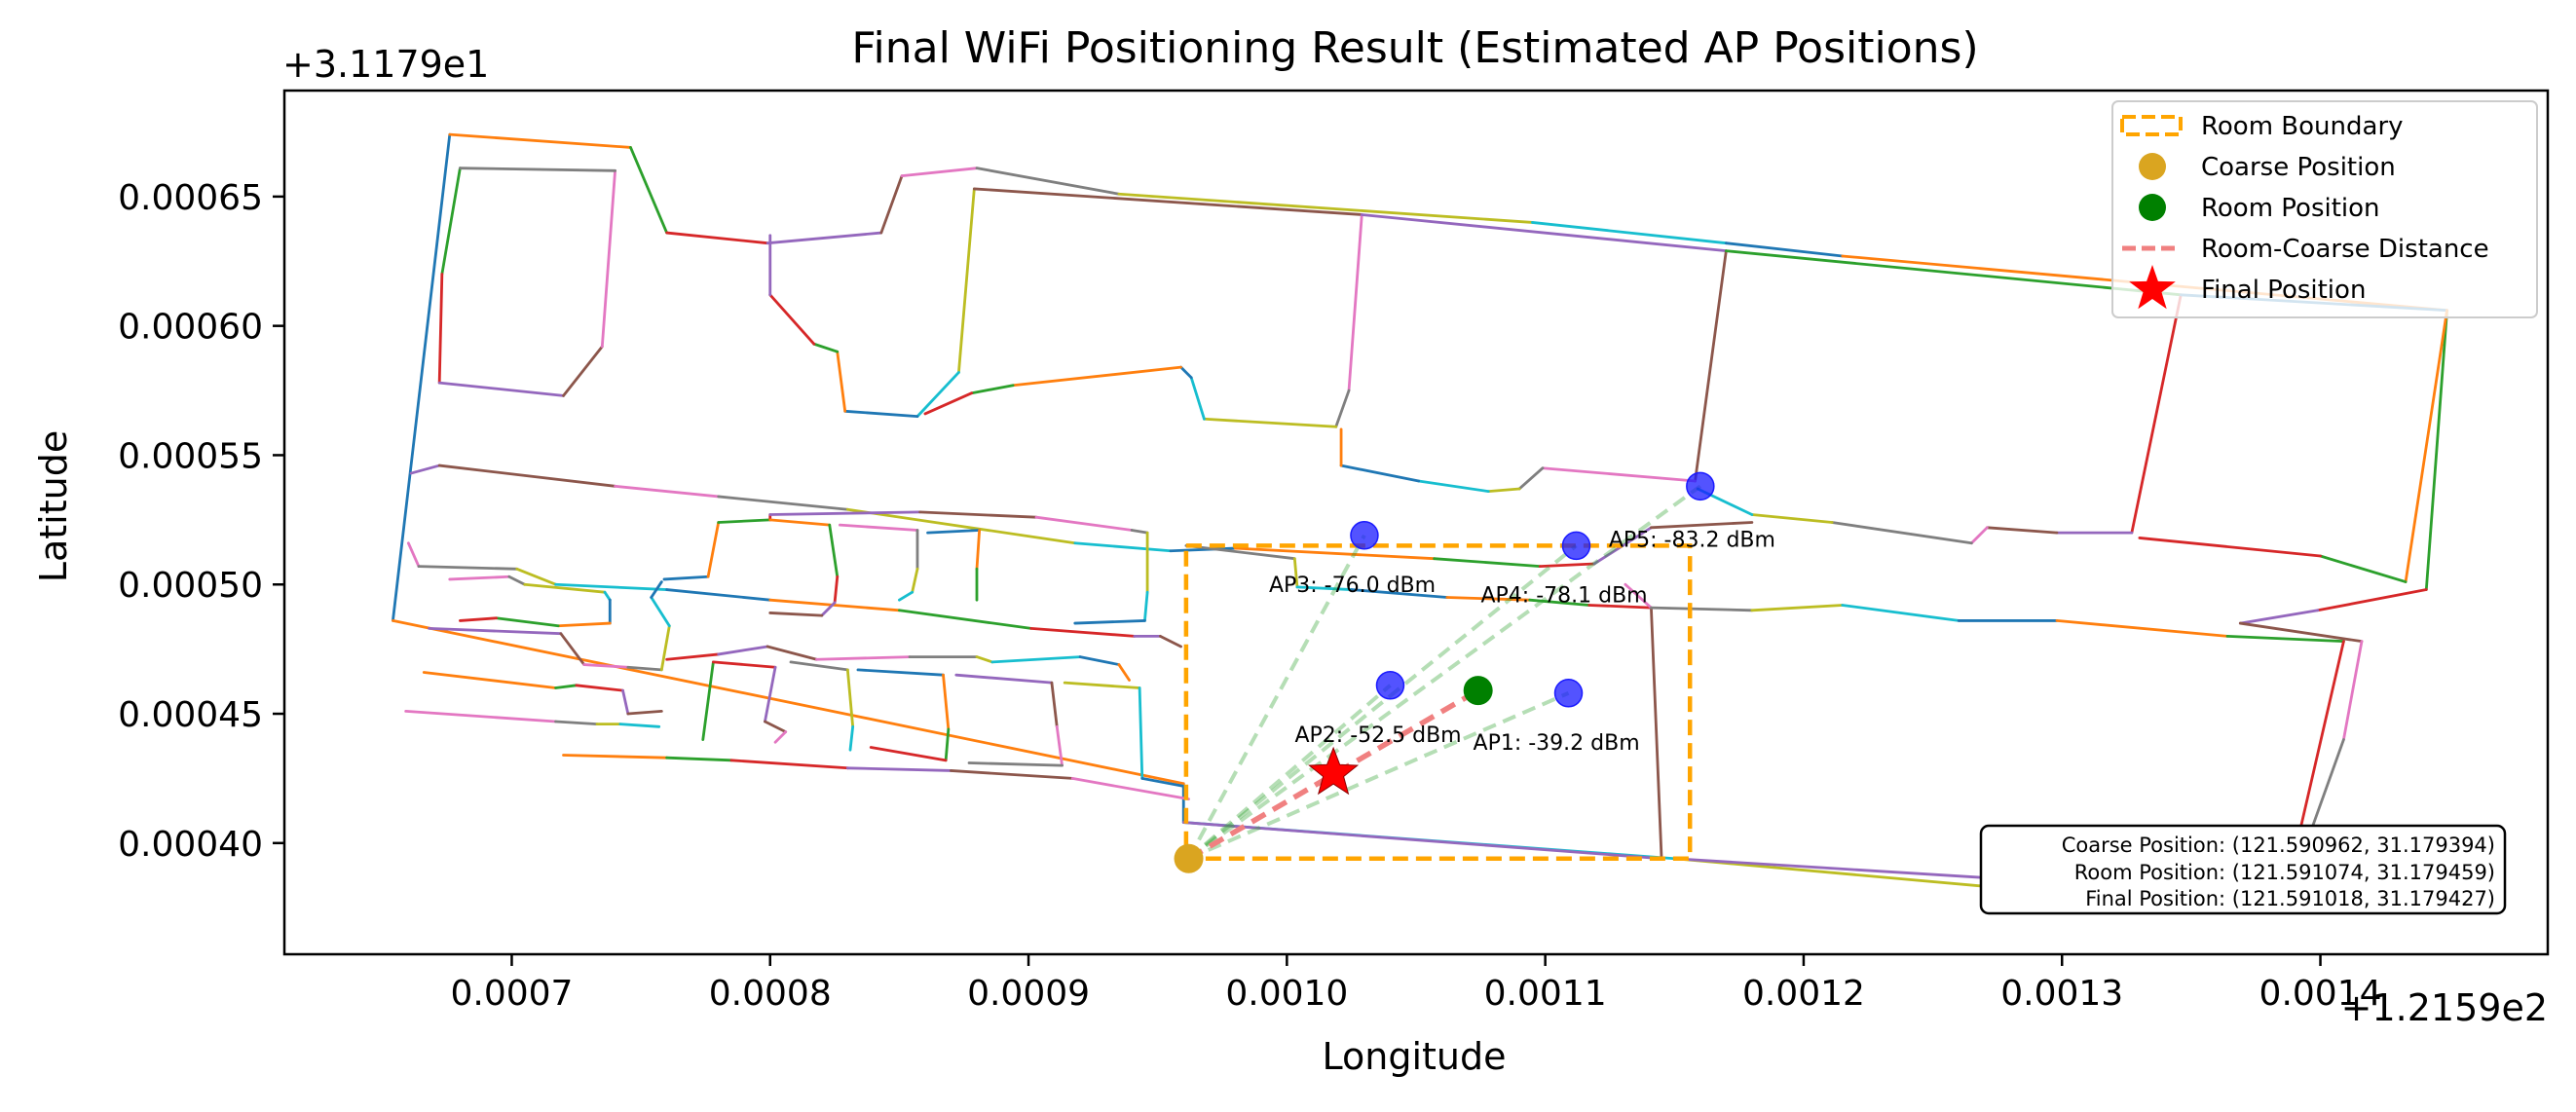 Image resolution: width=2576 pixels, height=1112 pixels. What do you see at coordinates (1545, 994) in the screenshot?
I see `x-tick-label: 0.0011` at bounding box center [1545, 994].